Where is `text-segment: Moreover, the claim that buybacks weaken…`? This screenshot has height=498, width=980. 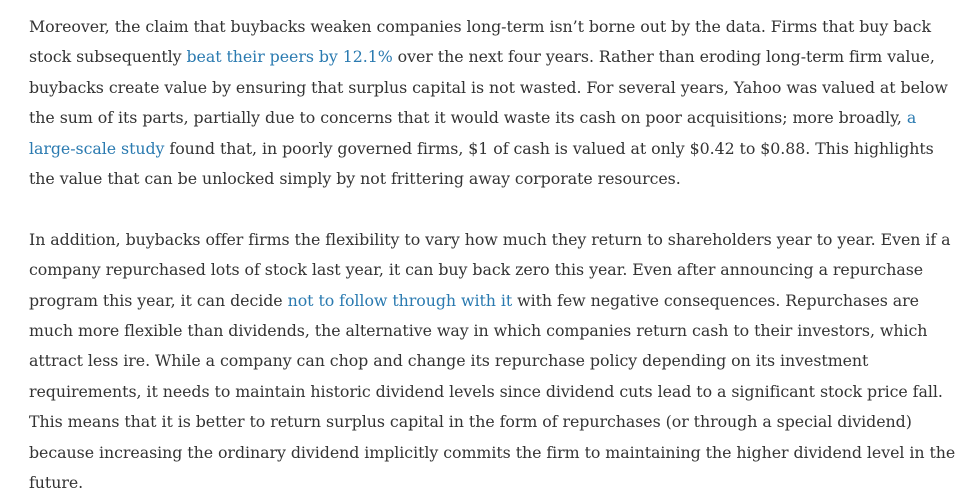 text-segment: Moreover, the claim that buybacks weaken… is located at coordinates (480, 42).